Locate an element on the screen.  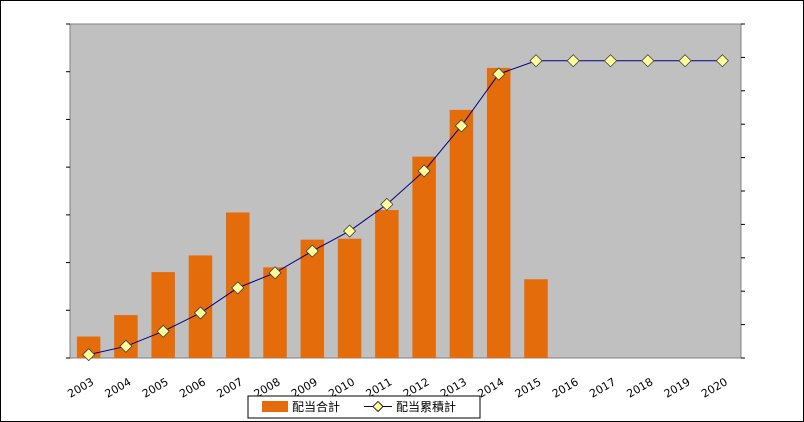
left-axis-ticks is located at coordinates (68, 191).